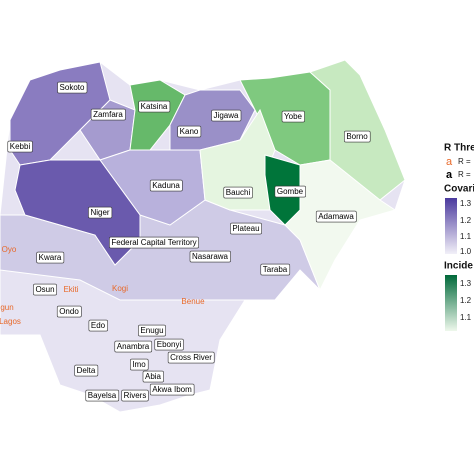 The width and height of the screenshot is (474, 474). I want to click on legend-title: R Thre, so click(459, 148).